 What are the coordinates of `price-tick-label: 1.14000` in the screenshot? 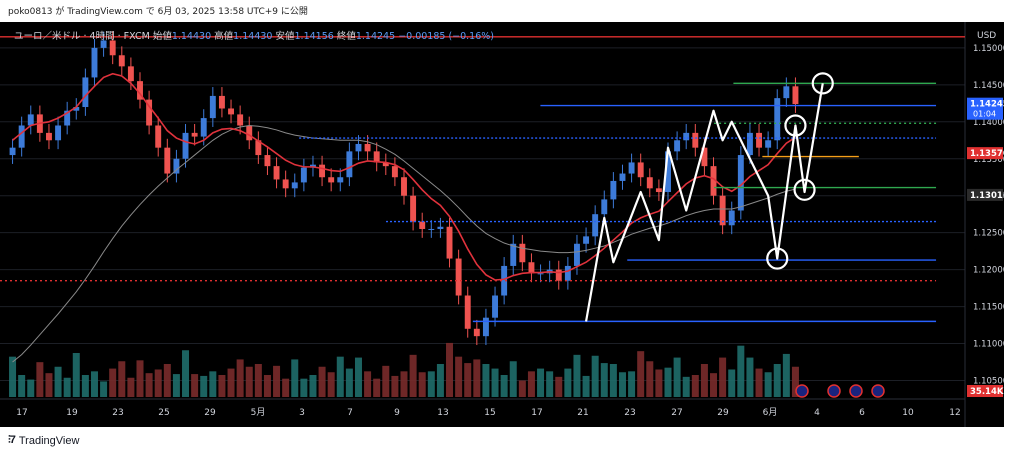 It's located at (988, 123).